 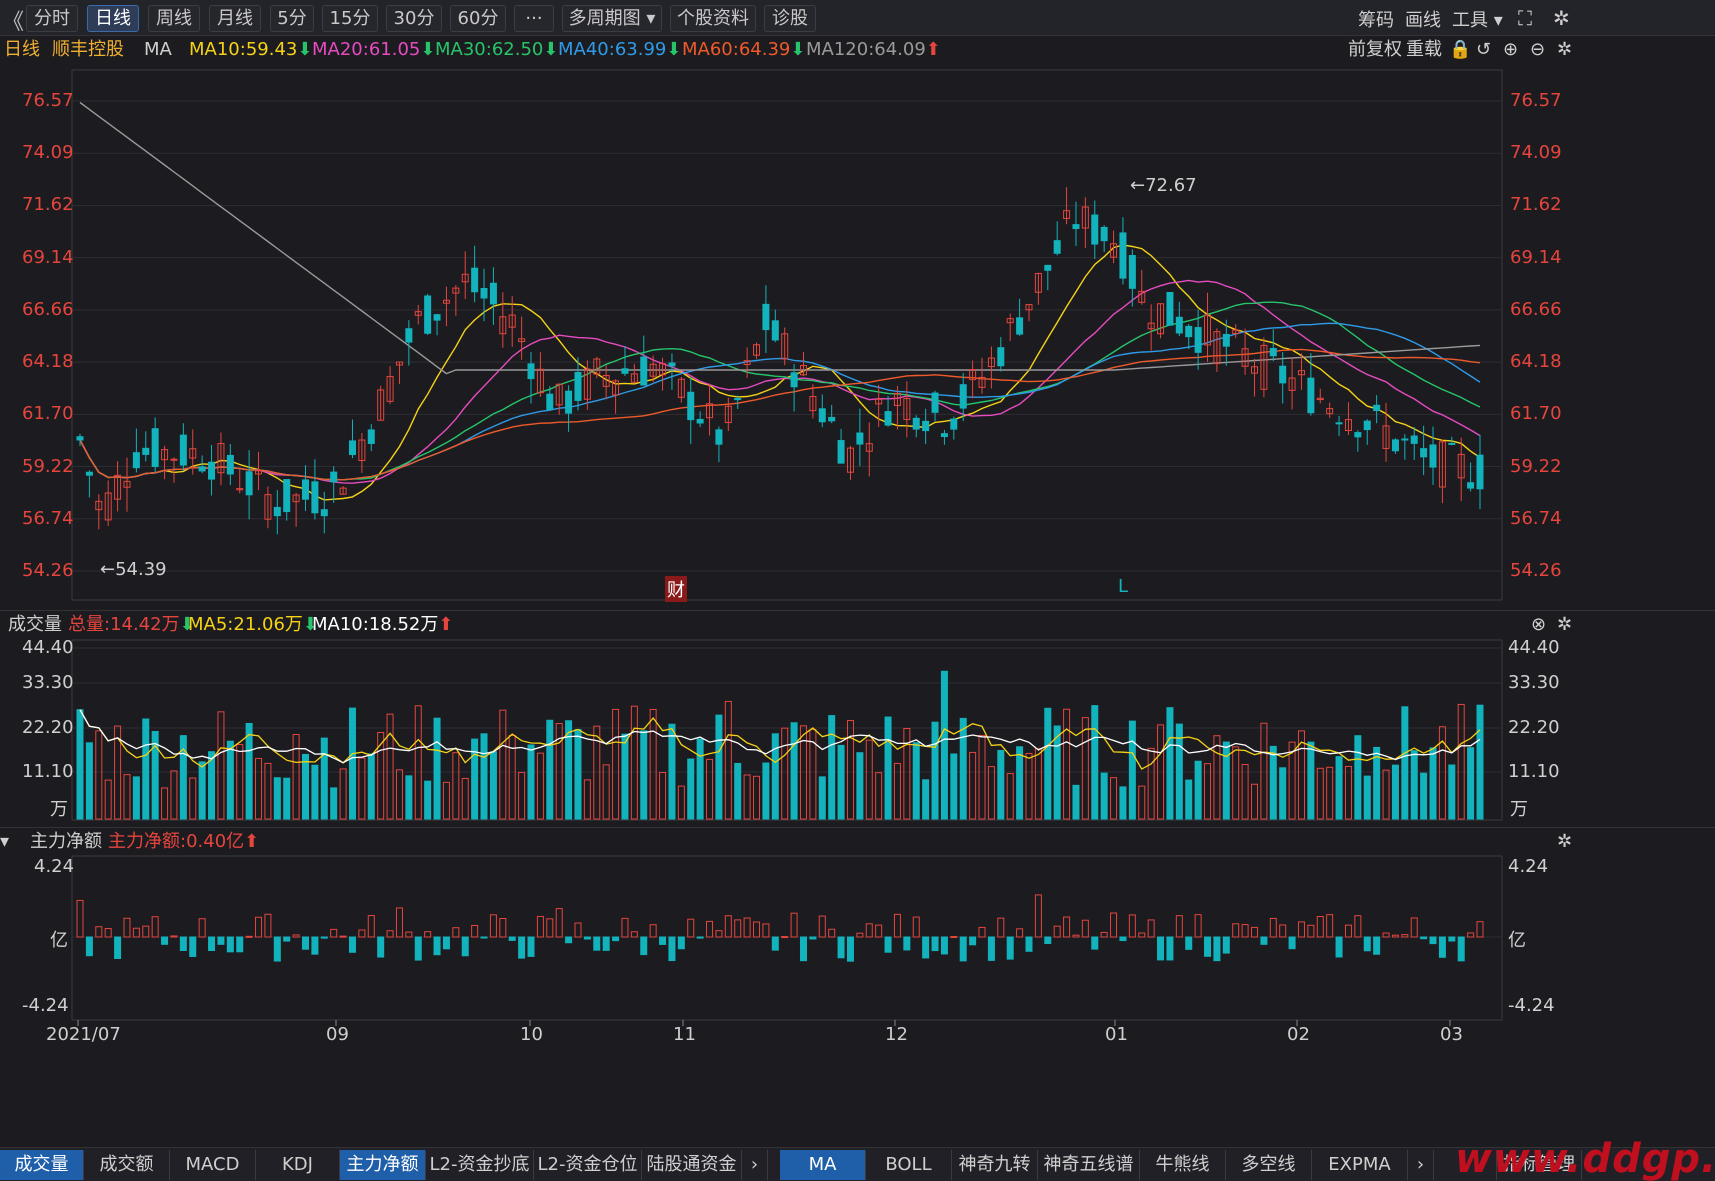 What do you see at coordinates (1539, 1165) in the screenshot?
I see `indicator-manage-button: 指标管理` at bounding box center [1539, 1165].